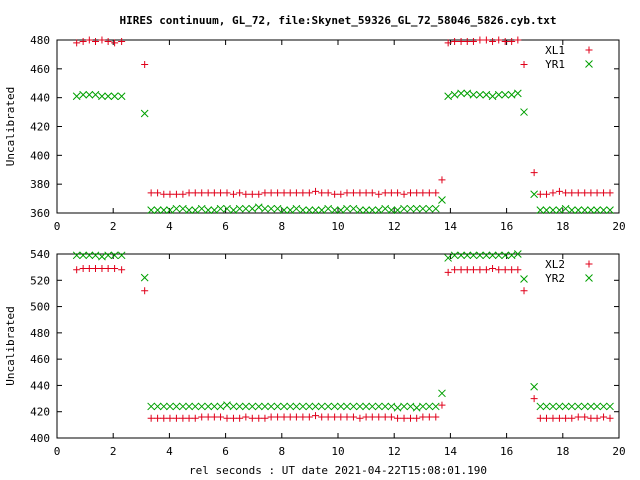  Describe the element at coordinates (40, 184) in the screenshot. I see `y-tick-label: 380` at that location.